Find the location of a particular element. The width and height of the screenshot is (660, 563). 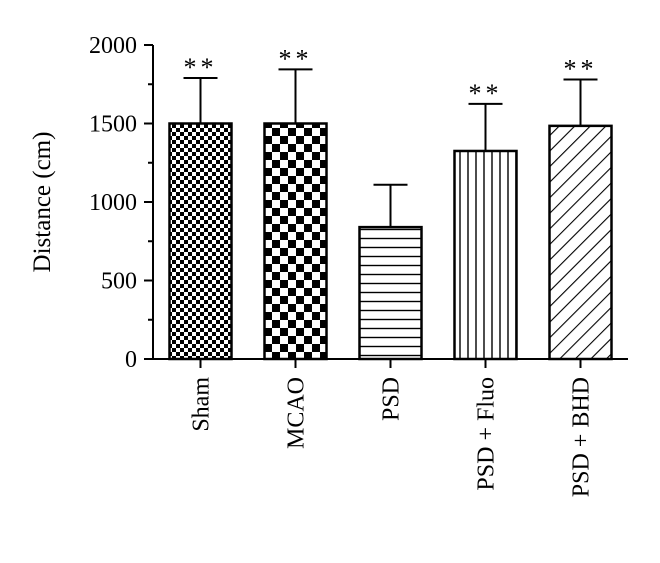

y-tick-label: 2000 is located at coordinates (113, 46).